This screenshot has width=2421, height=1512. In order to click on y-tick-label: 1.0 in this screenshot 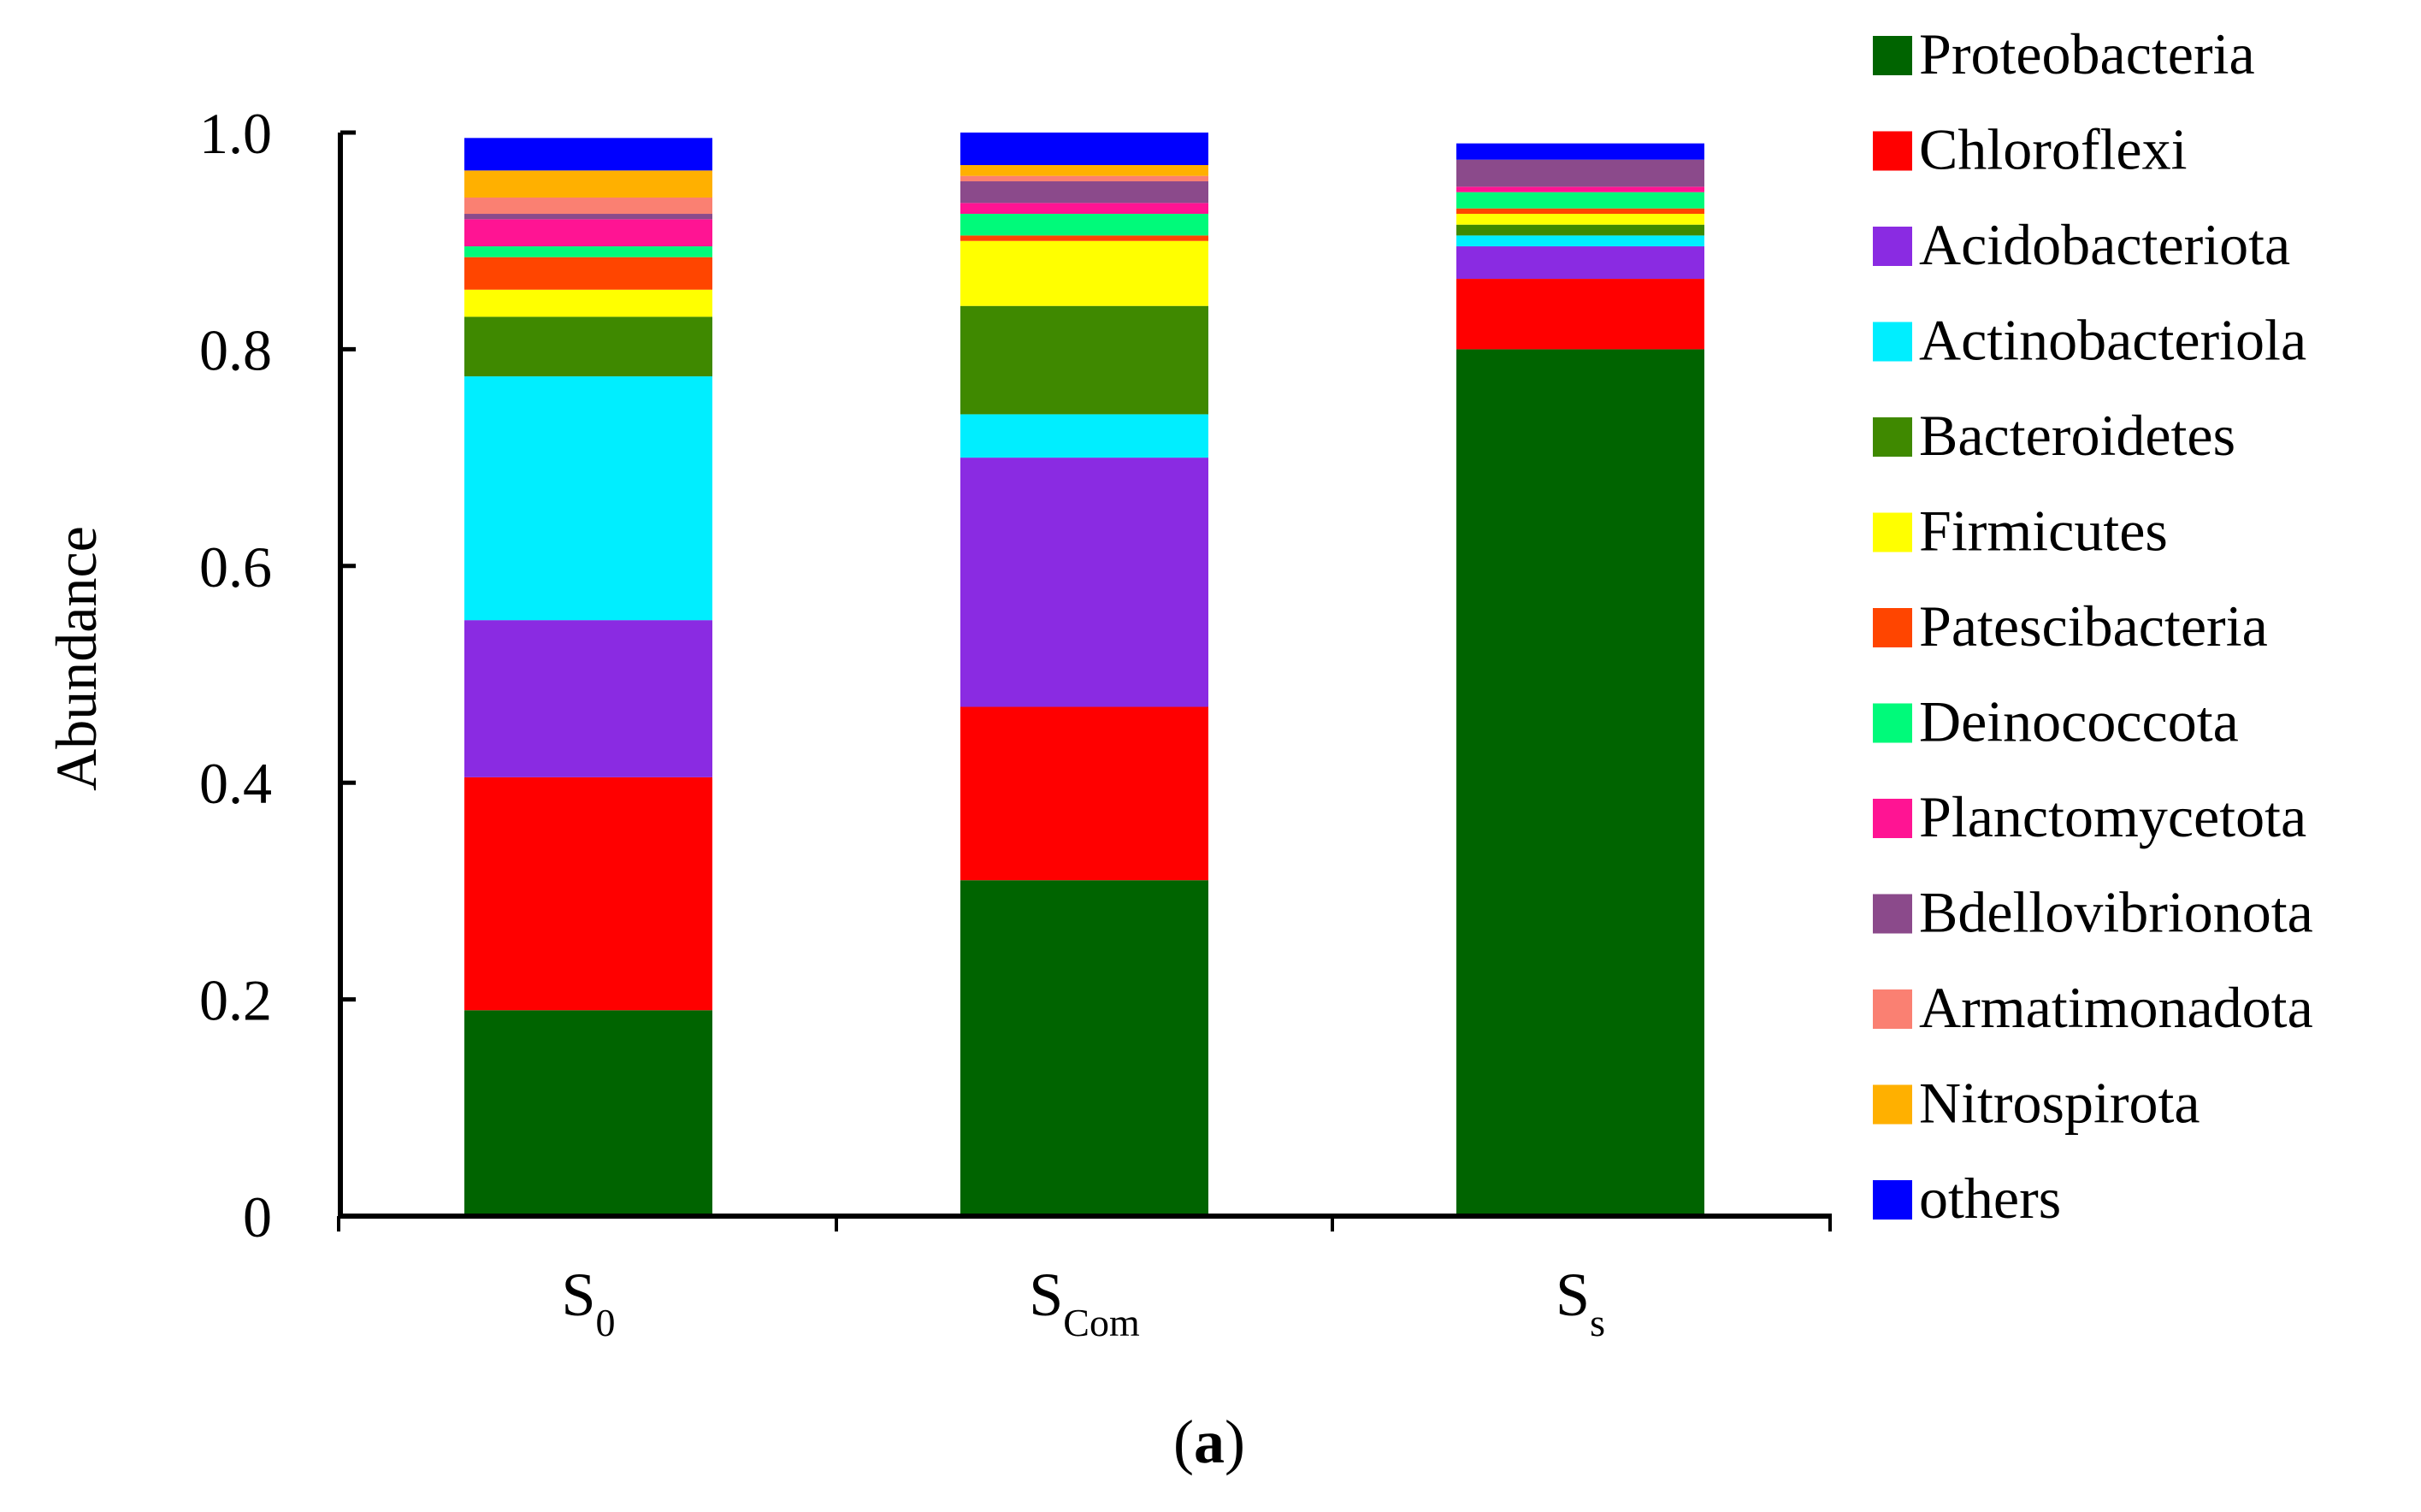, I will do `click(236, 133)`.